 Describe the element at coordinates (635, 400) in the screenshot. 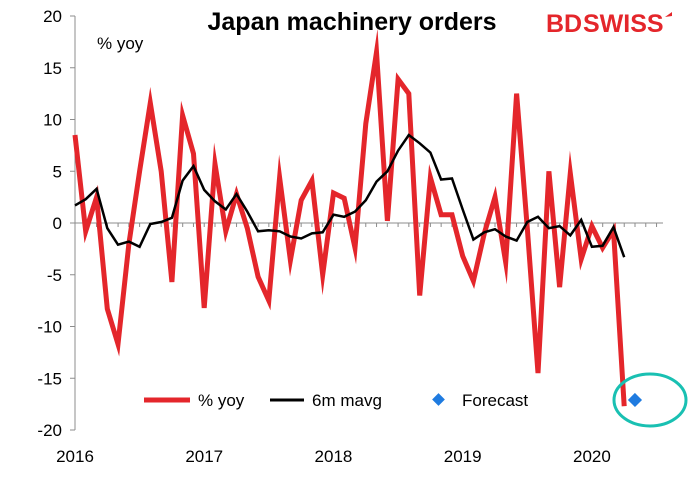

I see `forecast-point` at that location.